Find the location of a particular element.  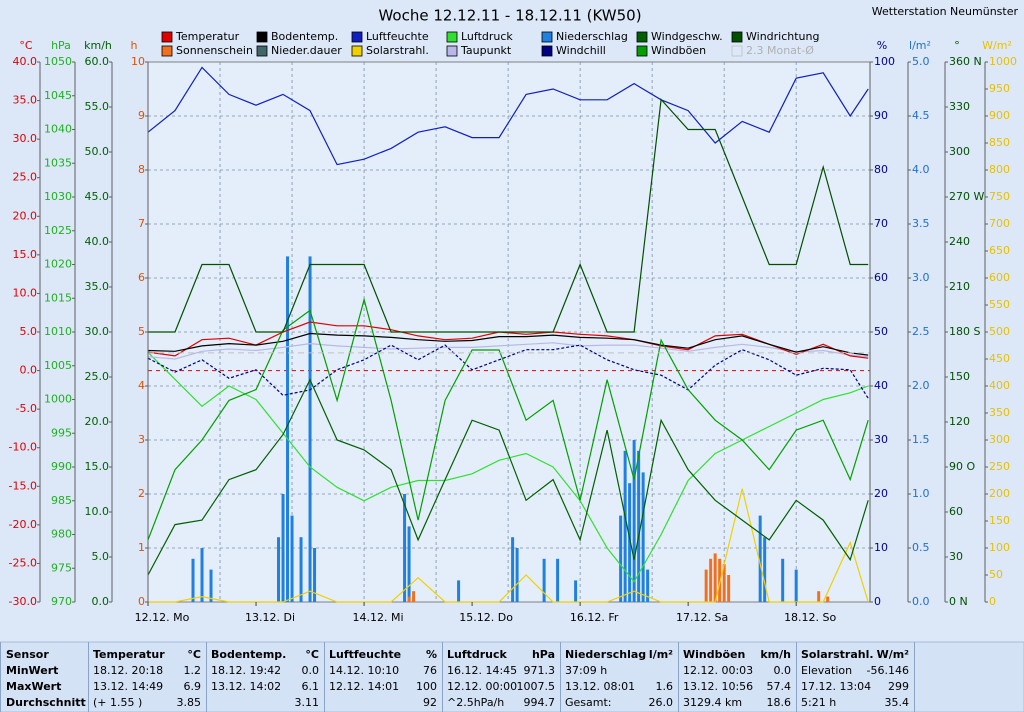

y-tick-label: -25.0 is located at coordinates (23, 562).